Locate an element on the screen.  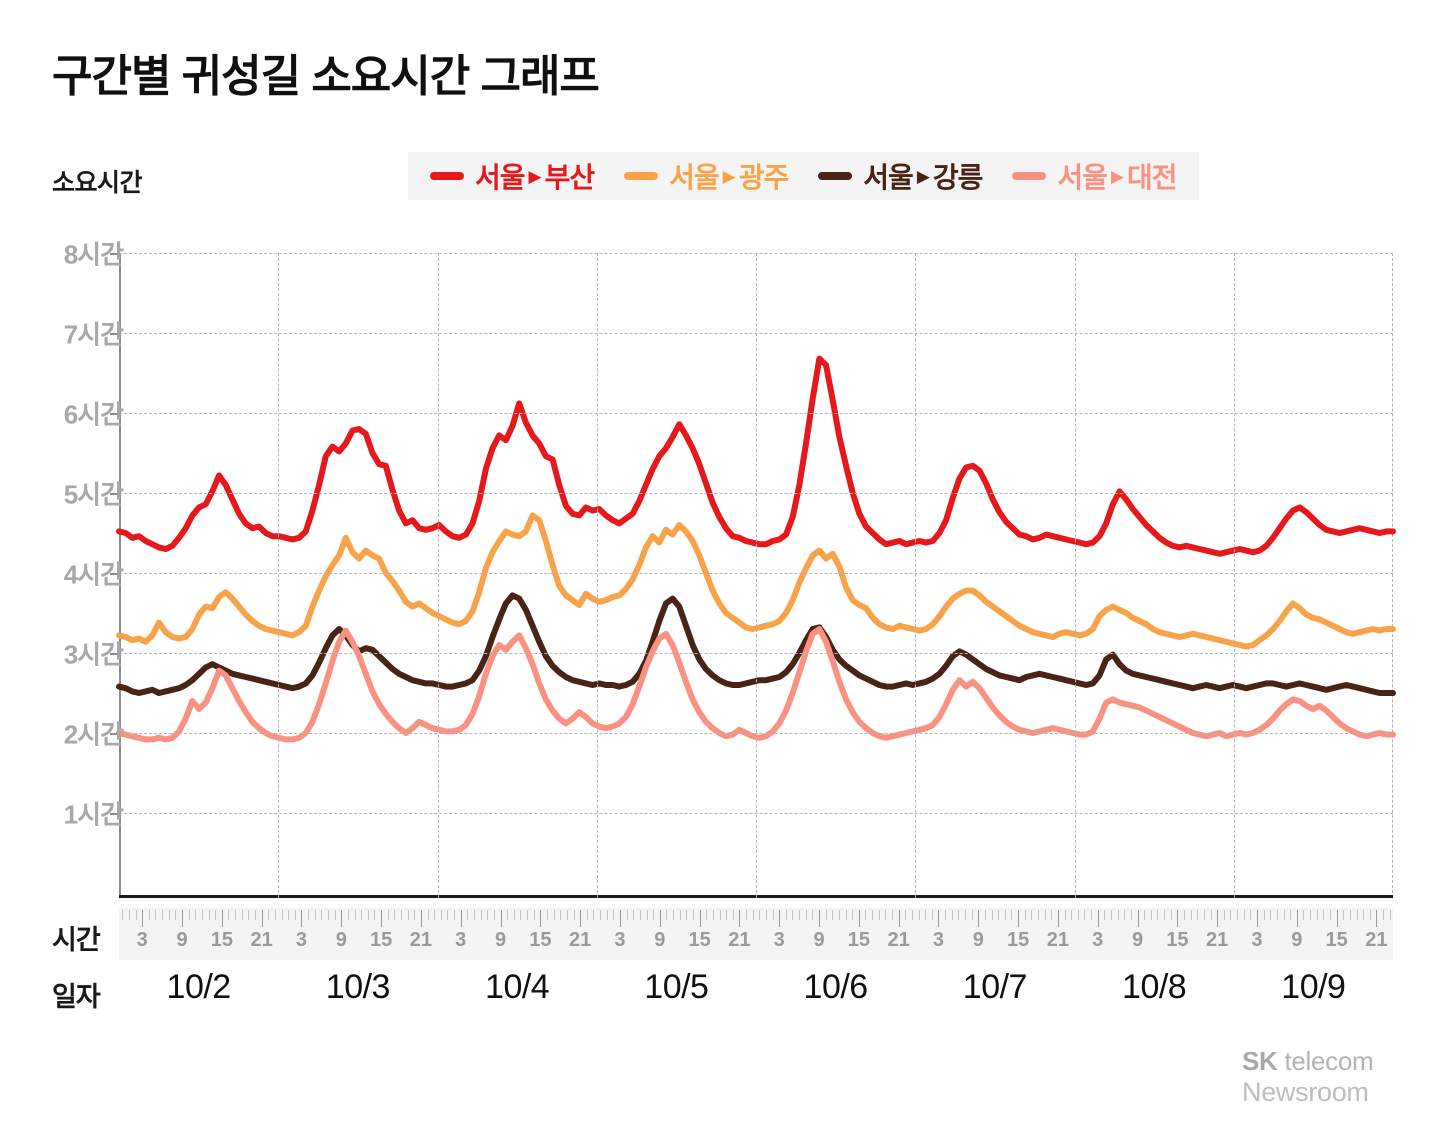
legend-label: 서울 ▶ 부산 is located at coordinates (535, 176).